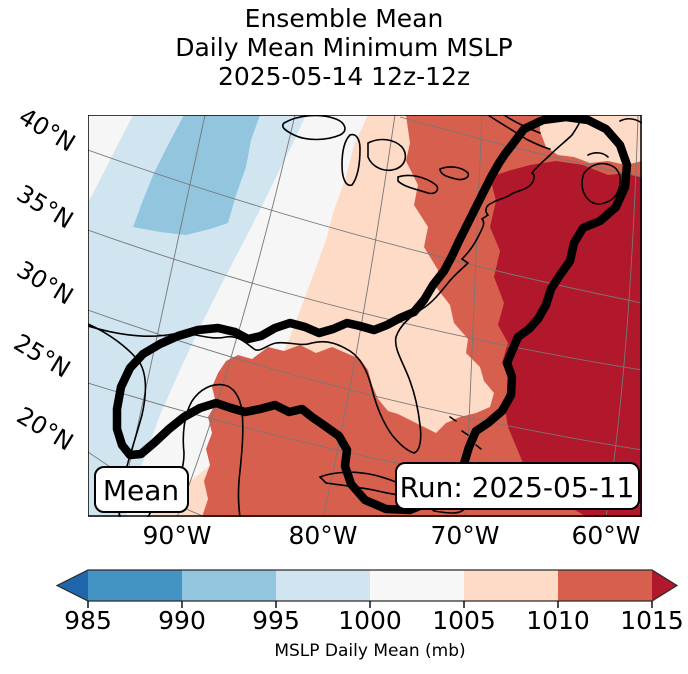  Describe the element at coordinates (370, 651) in the screenshot. I see `colorbar-axis-label: MSLP Daily Mean (mb)` at that location.